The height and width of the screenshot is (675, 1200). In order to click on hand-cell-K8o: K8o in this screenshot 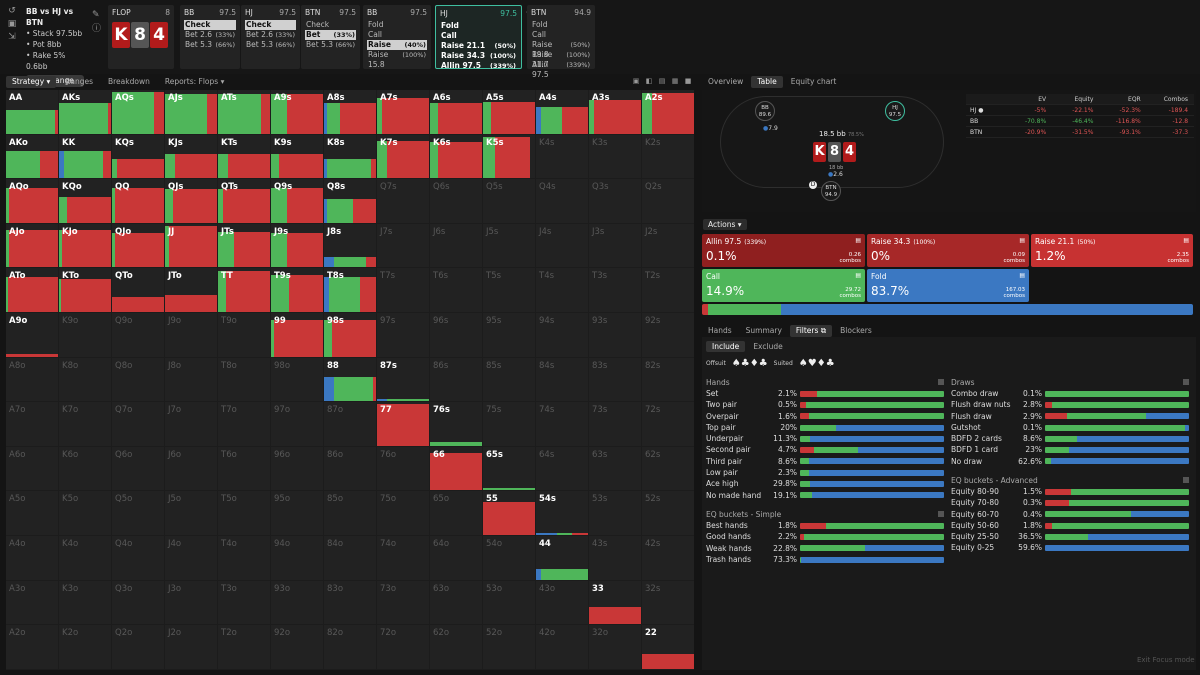, I will do `click(85, 379)`.